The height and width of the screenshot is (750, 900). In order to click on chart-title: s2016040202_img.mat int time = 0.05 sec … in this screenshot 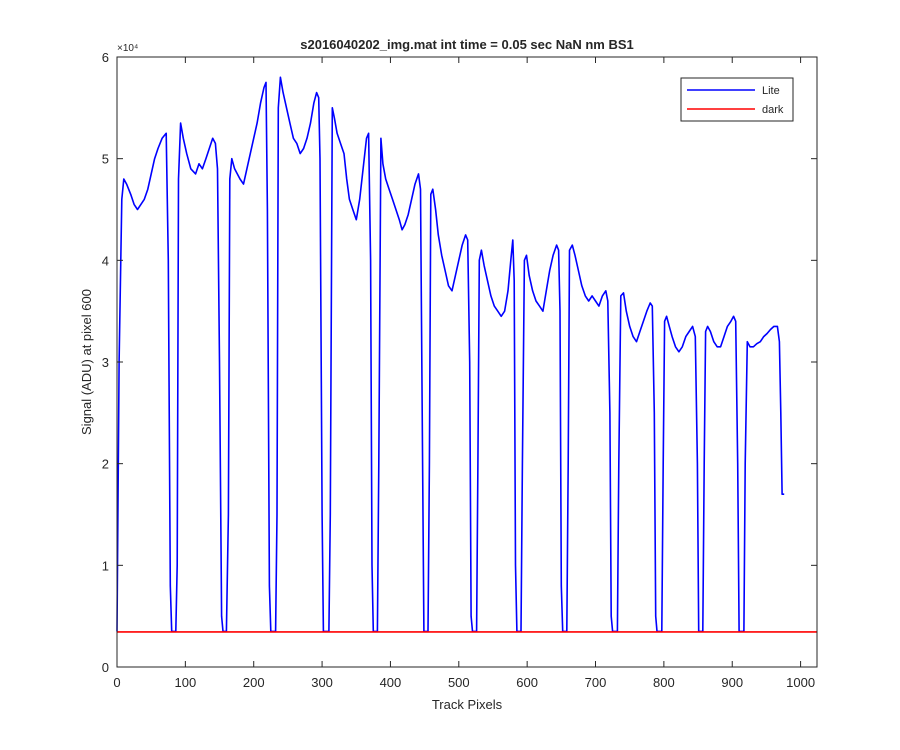, I will do `click(467, 44)`.